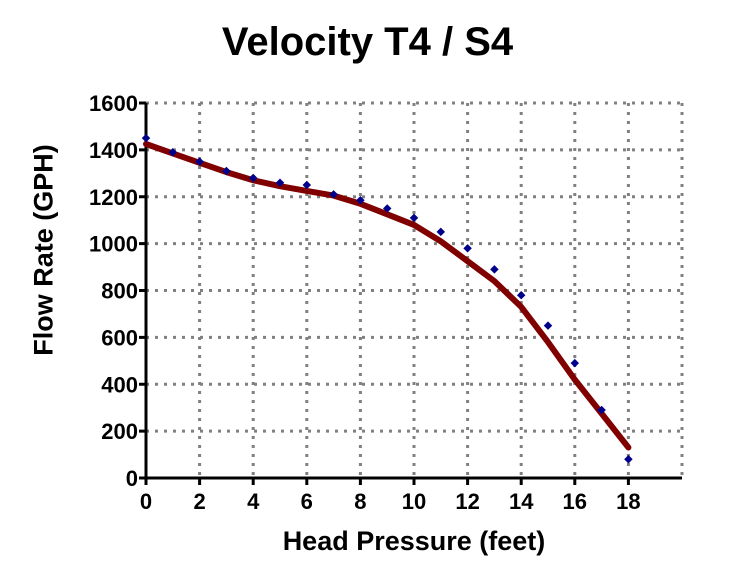 Image resolution: width=735 pixels, height=580 pixels. I want to click on y-tick-label: 1400, so click(113, 150).